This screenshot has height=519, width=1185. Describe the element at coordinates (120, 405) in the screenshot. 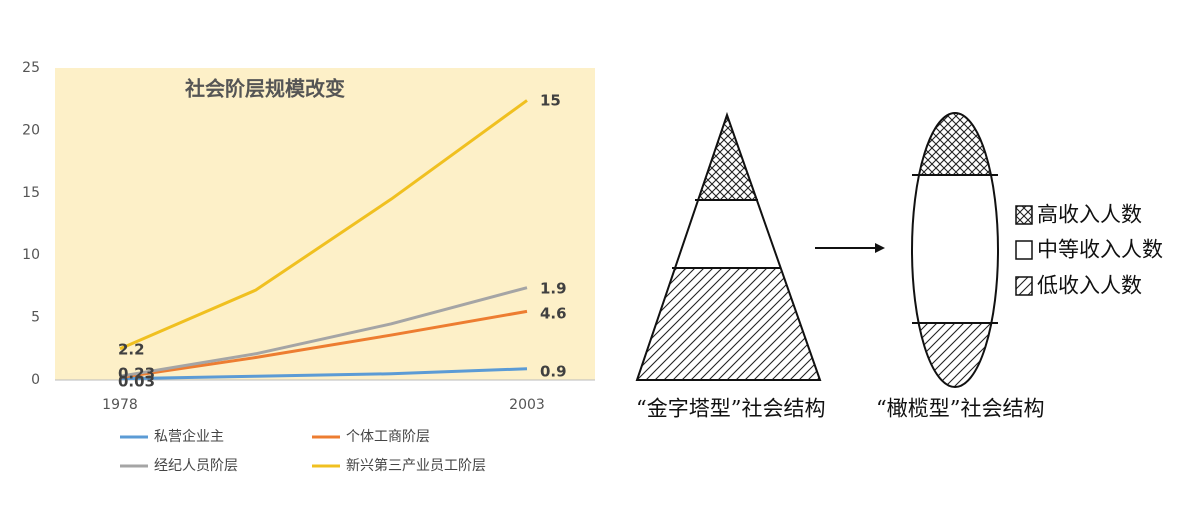

I see `x-tick-label: 1978` at that location.